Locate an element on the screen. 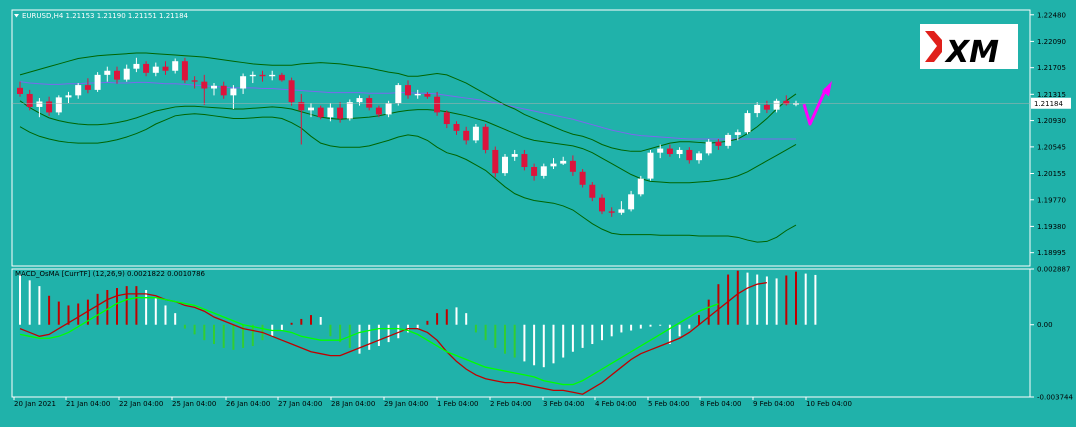 This screenshot has height=427, width=1076. y-tick-label: 1.22090 is located at coordinates (1051, 42).